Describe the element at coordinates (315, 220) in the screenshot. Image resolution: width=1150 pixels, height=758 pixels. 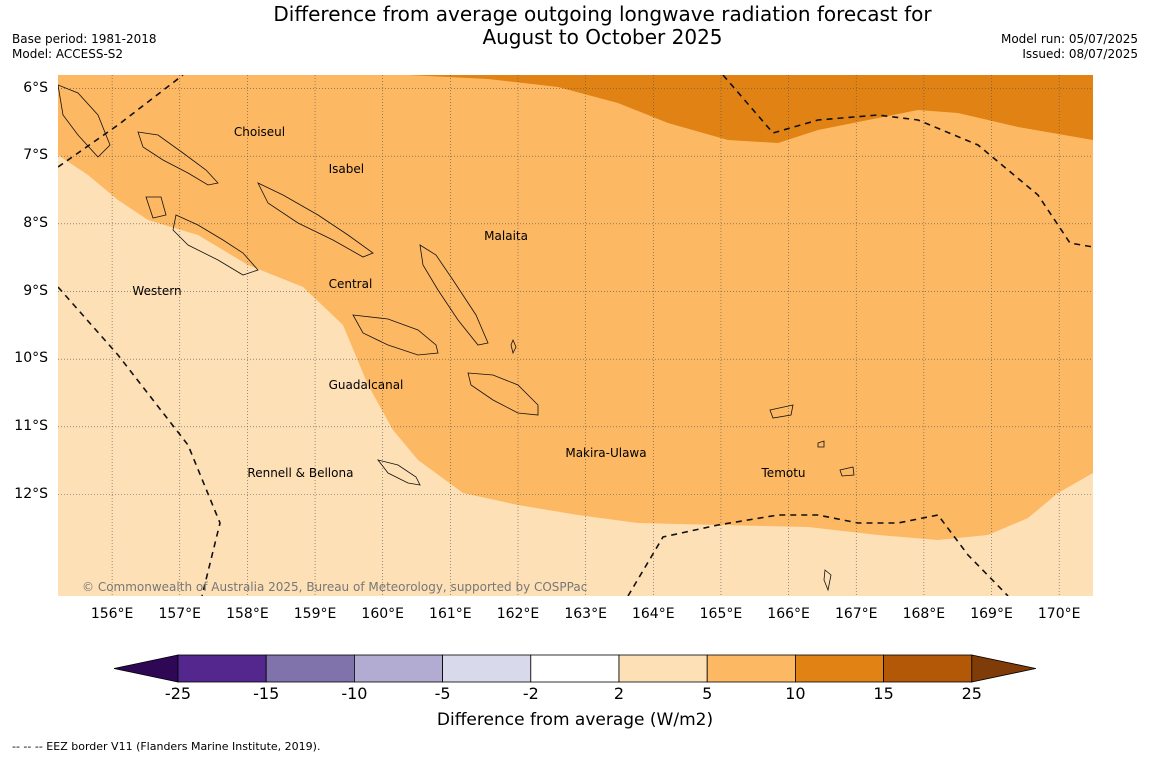
I see `isabel-island` at that location.